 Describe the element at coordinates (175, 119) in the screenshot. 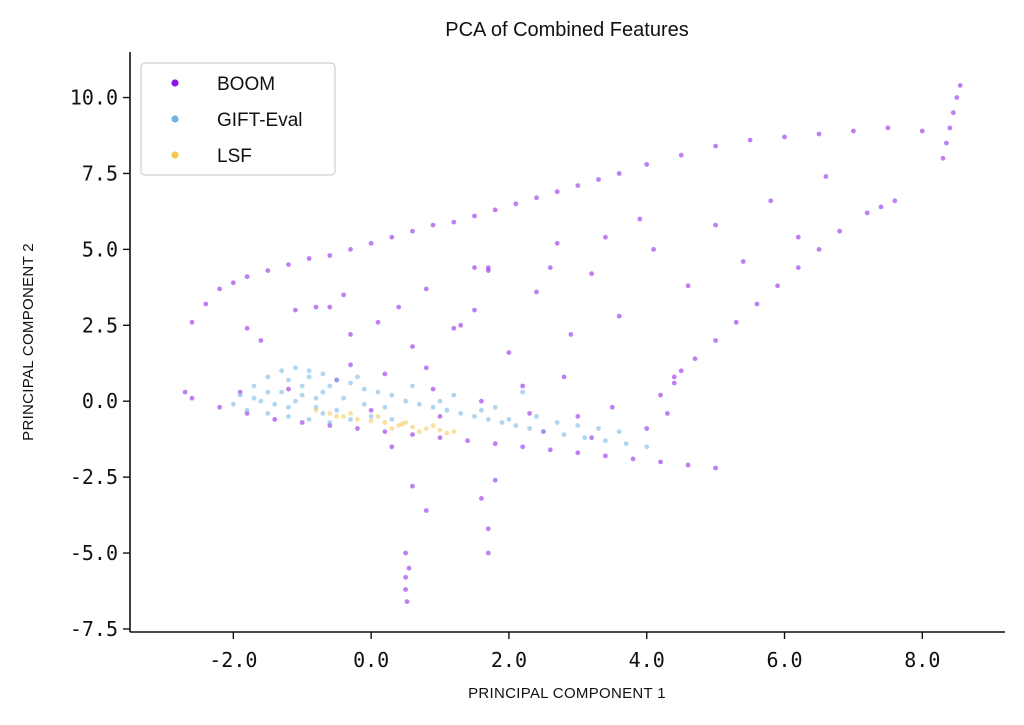

I see `legend-marker` at that location.